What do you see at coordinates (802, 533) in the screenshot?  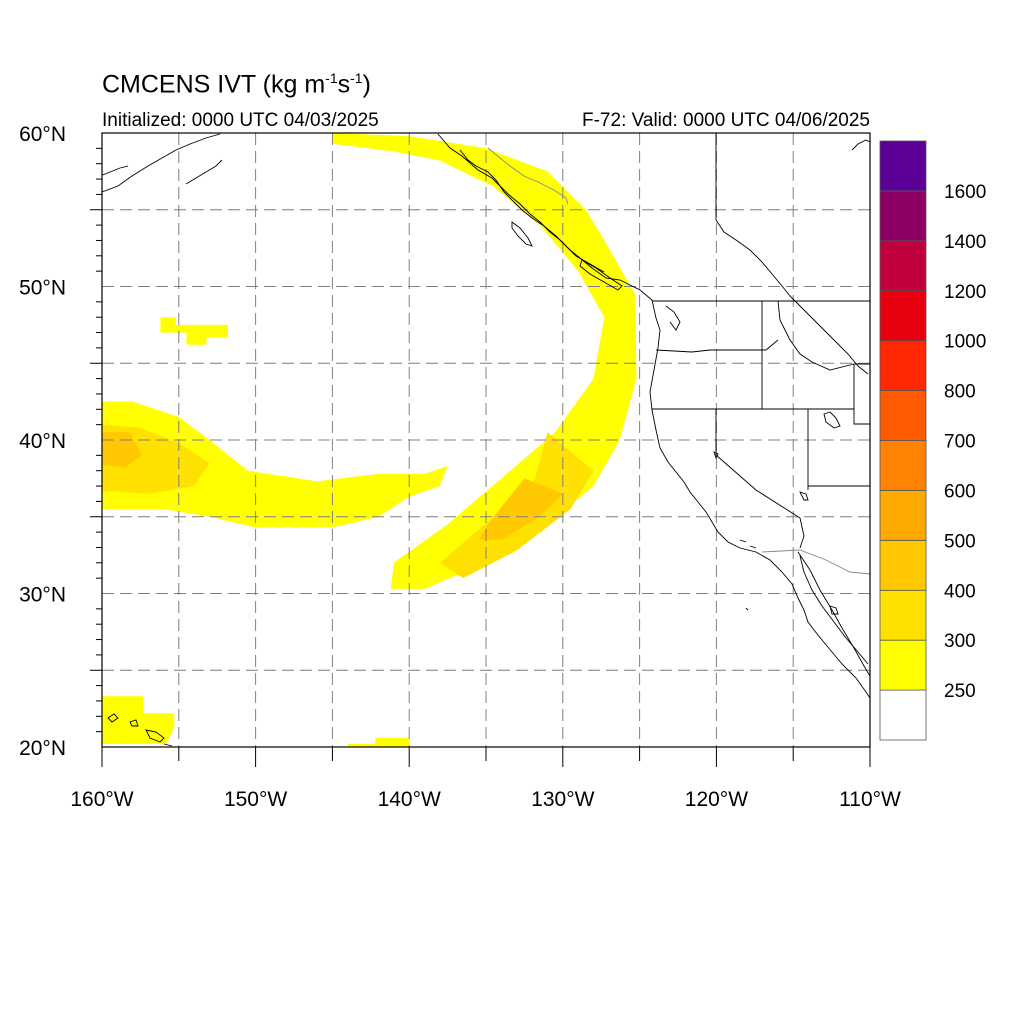 I see `arizona-california-border` at bounding box center [802, 533].